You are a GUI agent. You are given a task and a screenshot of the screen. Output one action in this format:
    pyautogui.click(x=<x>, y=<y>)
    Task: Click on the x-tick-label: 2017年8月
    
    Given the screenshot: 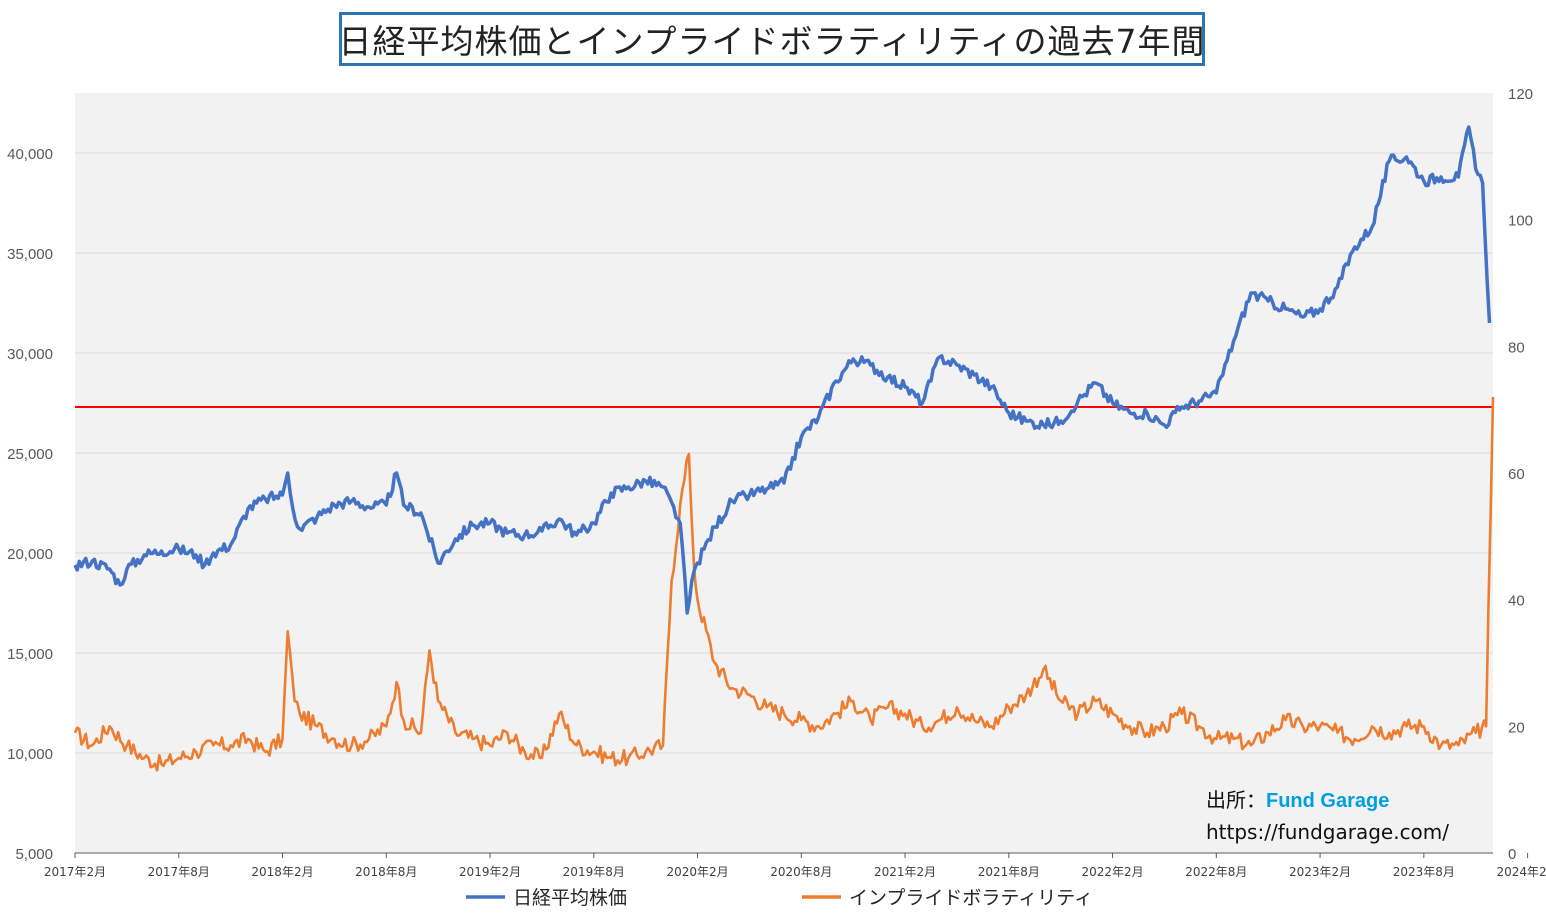 What is the action you would take?
    pyautogui.click(x=179, y=872)
    